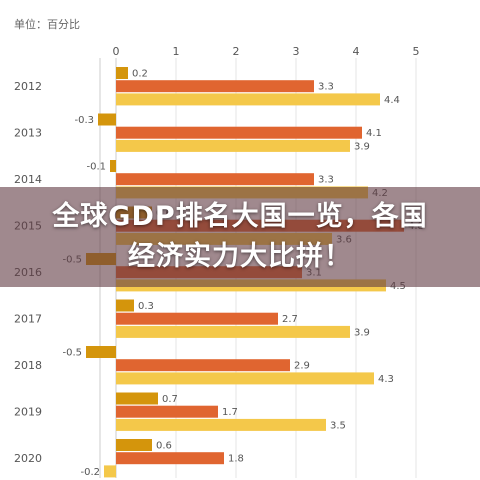 This screenshot has width=480, height=480. I want to click on data-label-2017-s1: 0.3, so click(146, 306).